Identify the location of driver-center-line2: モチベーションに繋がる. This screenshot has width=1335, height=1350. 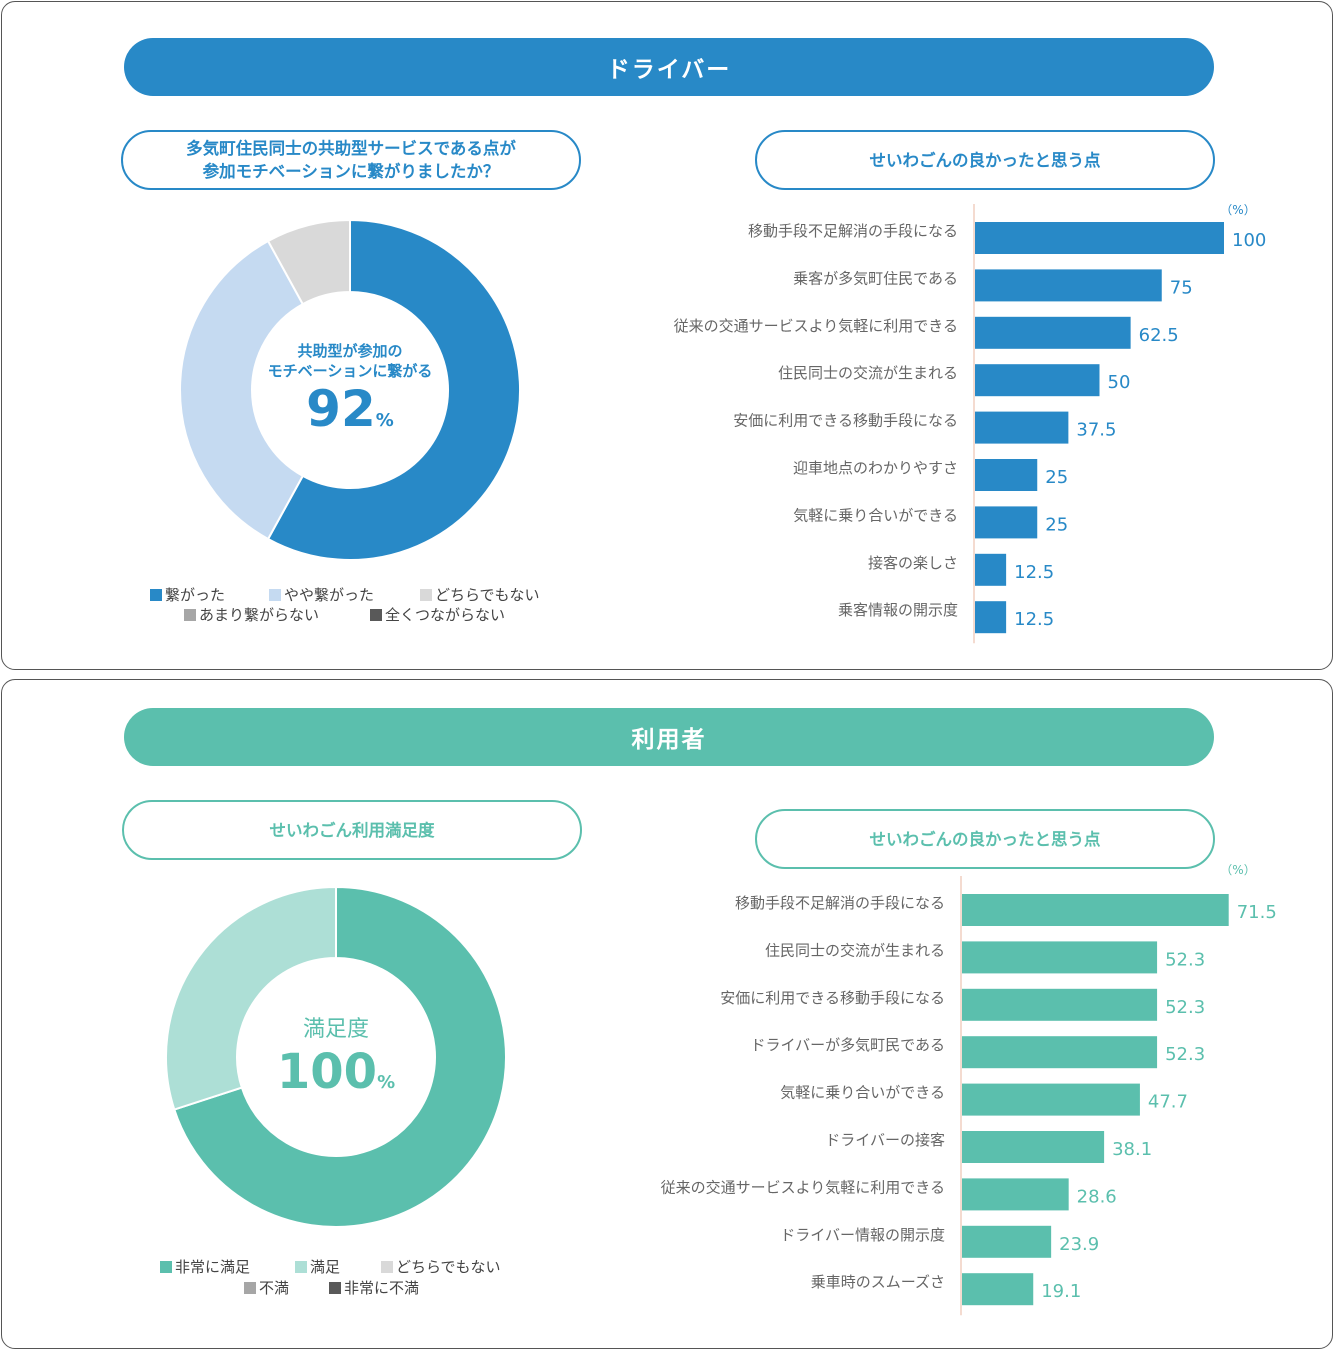
(350, 371).